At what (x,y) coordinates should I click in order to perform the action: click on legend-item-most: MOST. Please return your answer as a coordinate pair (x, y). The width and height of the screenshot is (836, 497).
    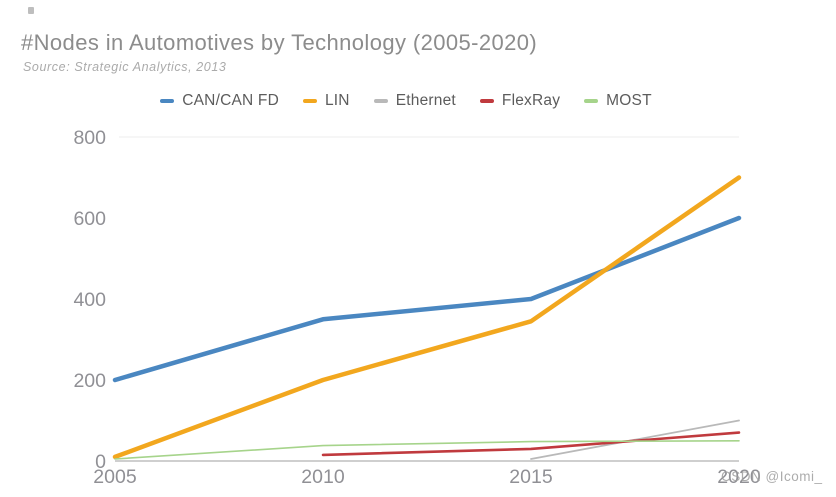
    Looking at the image, I should click on (618, 101).